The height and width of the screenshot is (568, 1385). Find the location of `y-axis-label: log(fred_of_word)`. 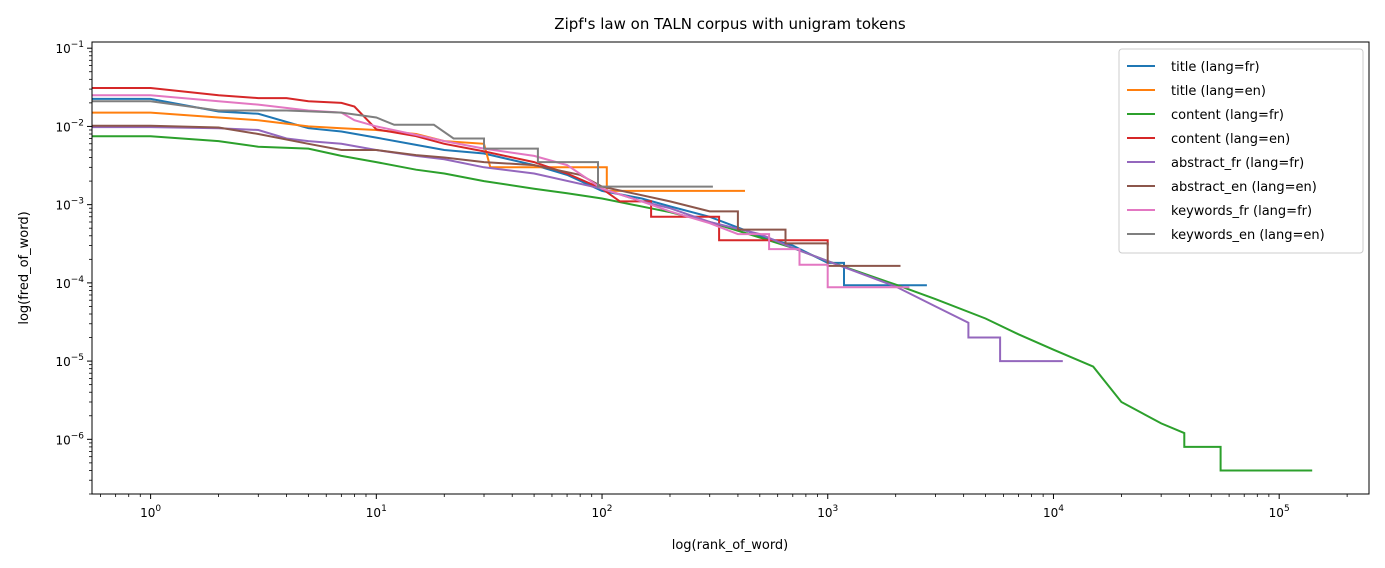

y-axis-label: log(fred_of_word) is located at coordinates (24, 267).